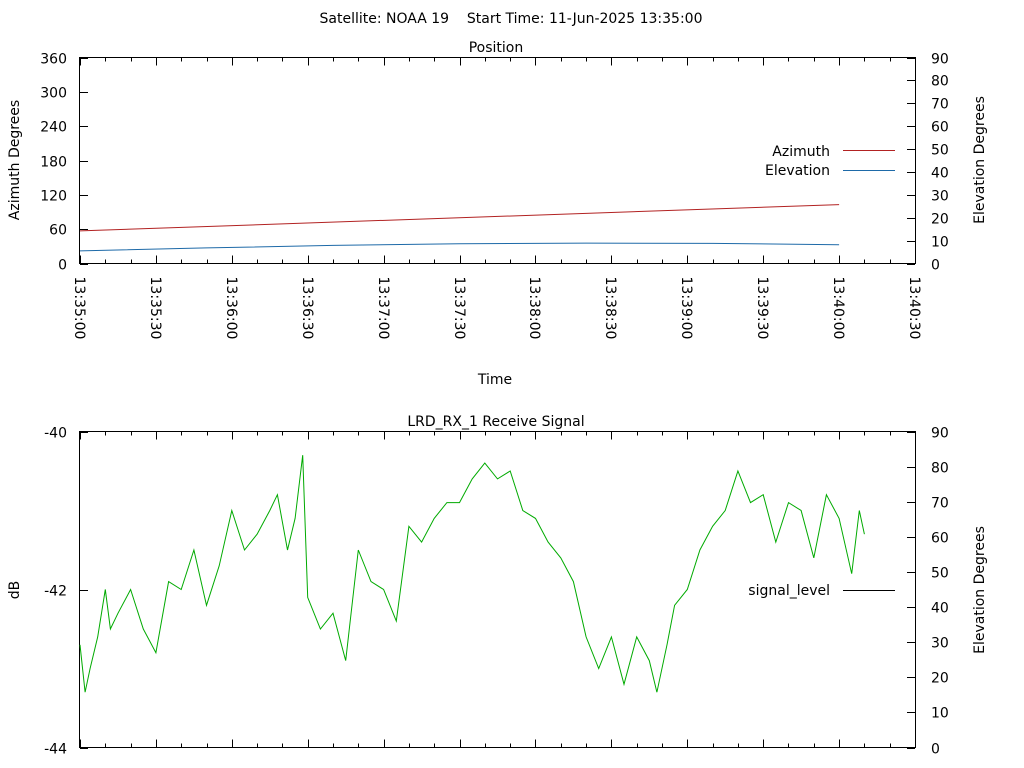 The image size is (1024, 768). I want to click on position-series-elevation, so click(459, 247).